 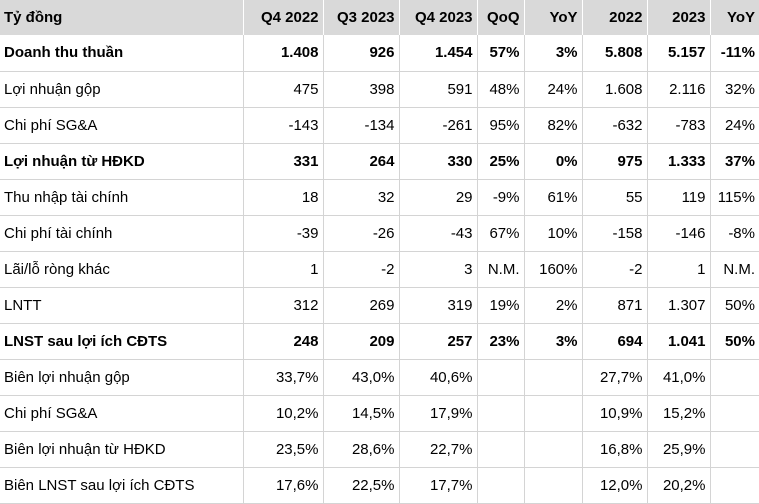 I want to click on table-row: Lãi/lỗ ròng khác 1 -2 3 N.M. 160% -2 1 N.M., so click(x=379, y=269).